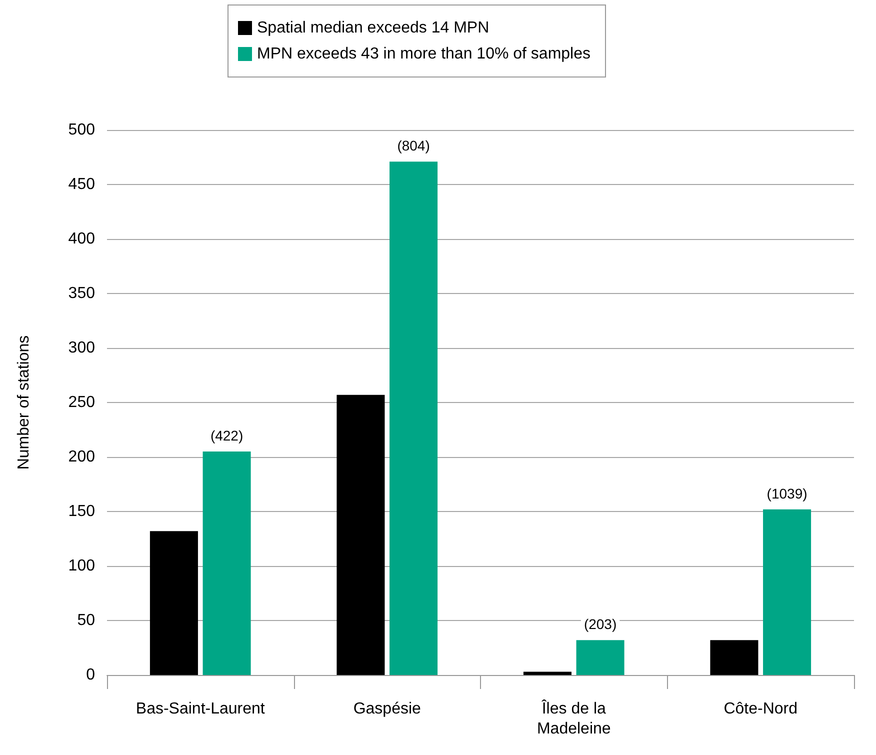 The width and height of the screenshot is (876, 755). I want to click on annotation: (422), so click(227, 436).